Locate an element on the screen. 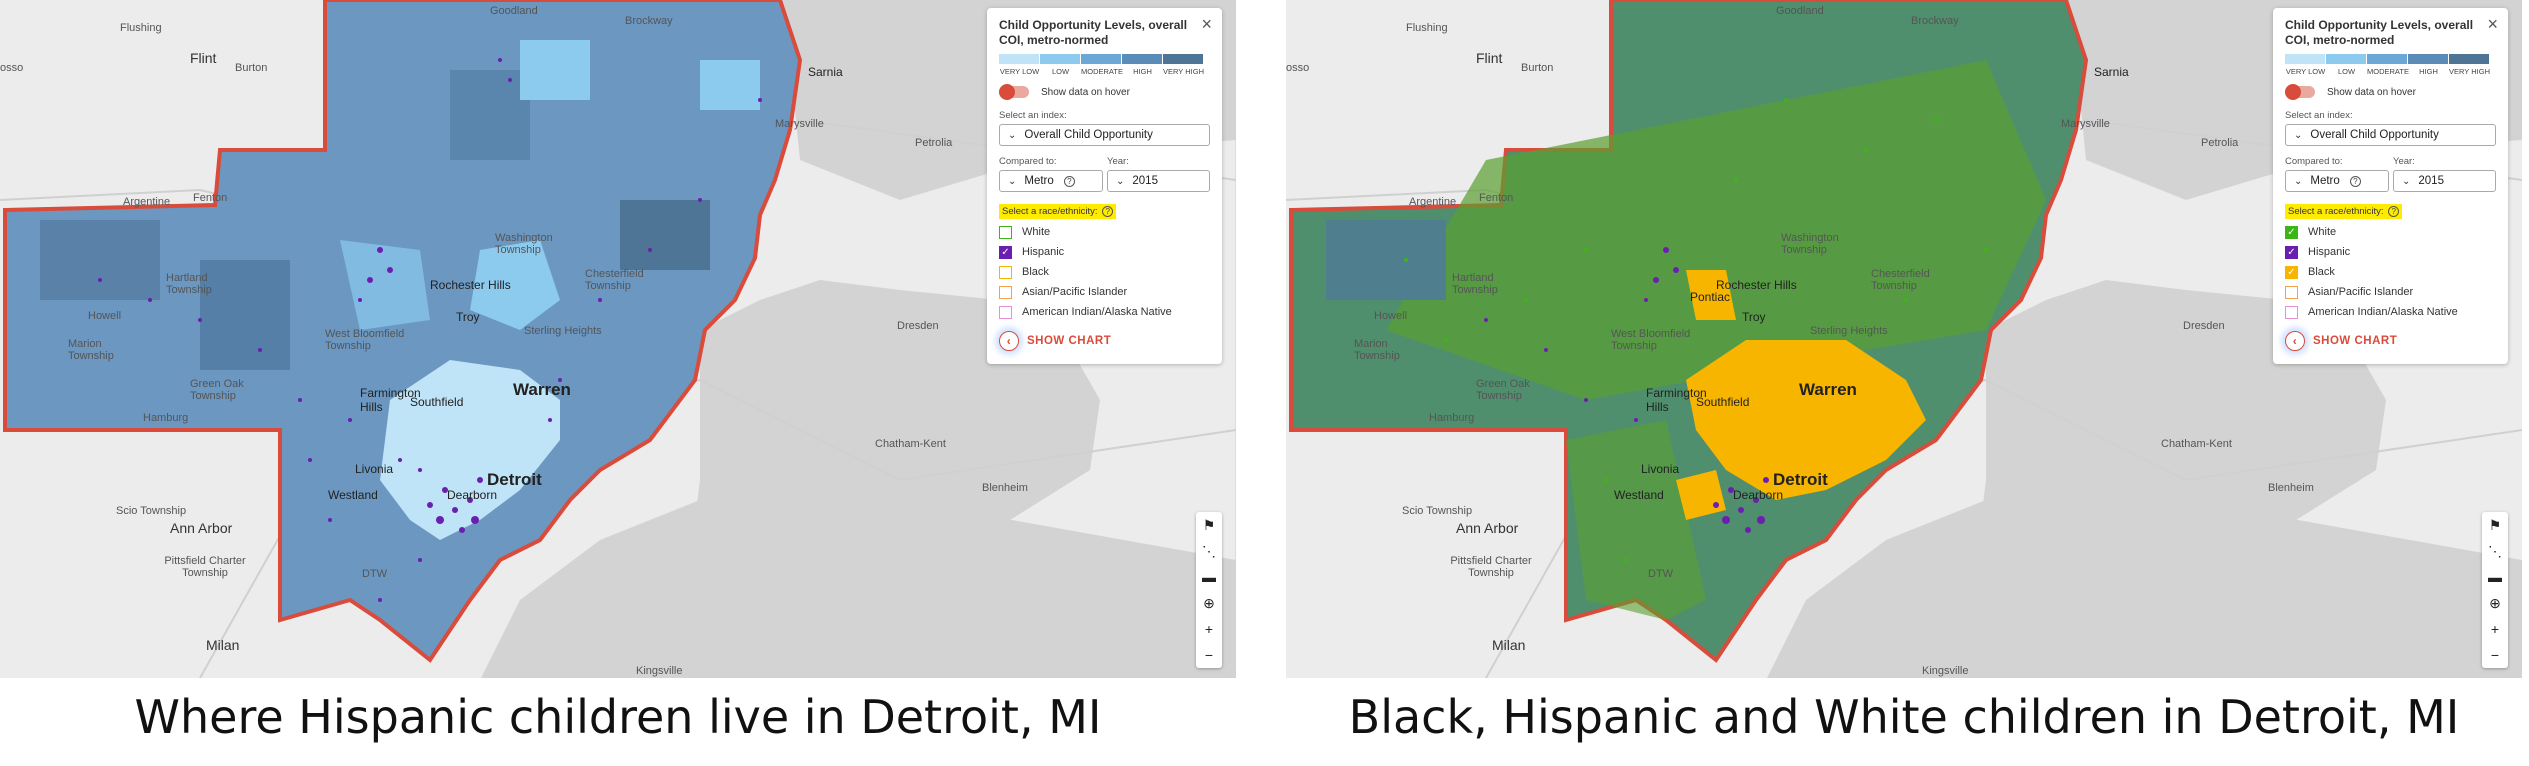 This screenshot has width=2529, height=766. place-label: Rochester Hills is located at coordinates (470, 285).